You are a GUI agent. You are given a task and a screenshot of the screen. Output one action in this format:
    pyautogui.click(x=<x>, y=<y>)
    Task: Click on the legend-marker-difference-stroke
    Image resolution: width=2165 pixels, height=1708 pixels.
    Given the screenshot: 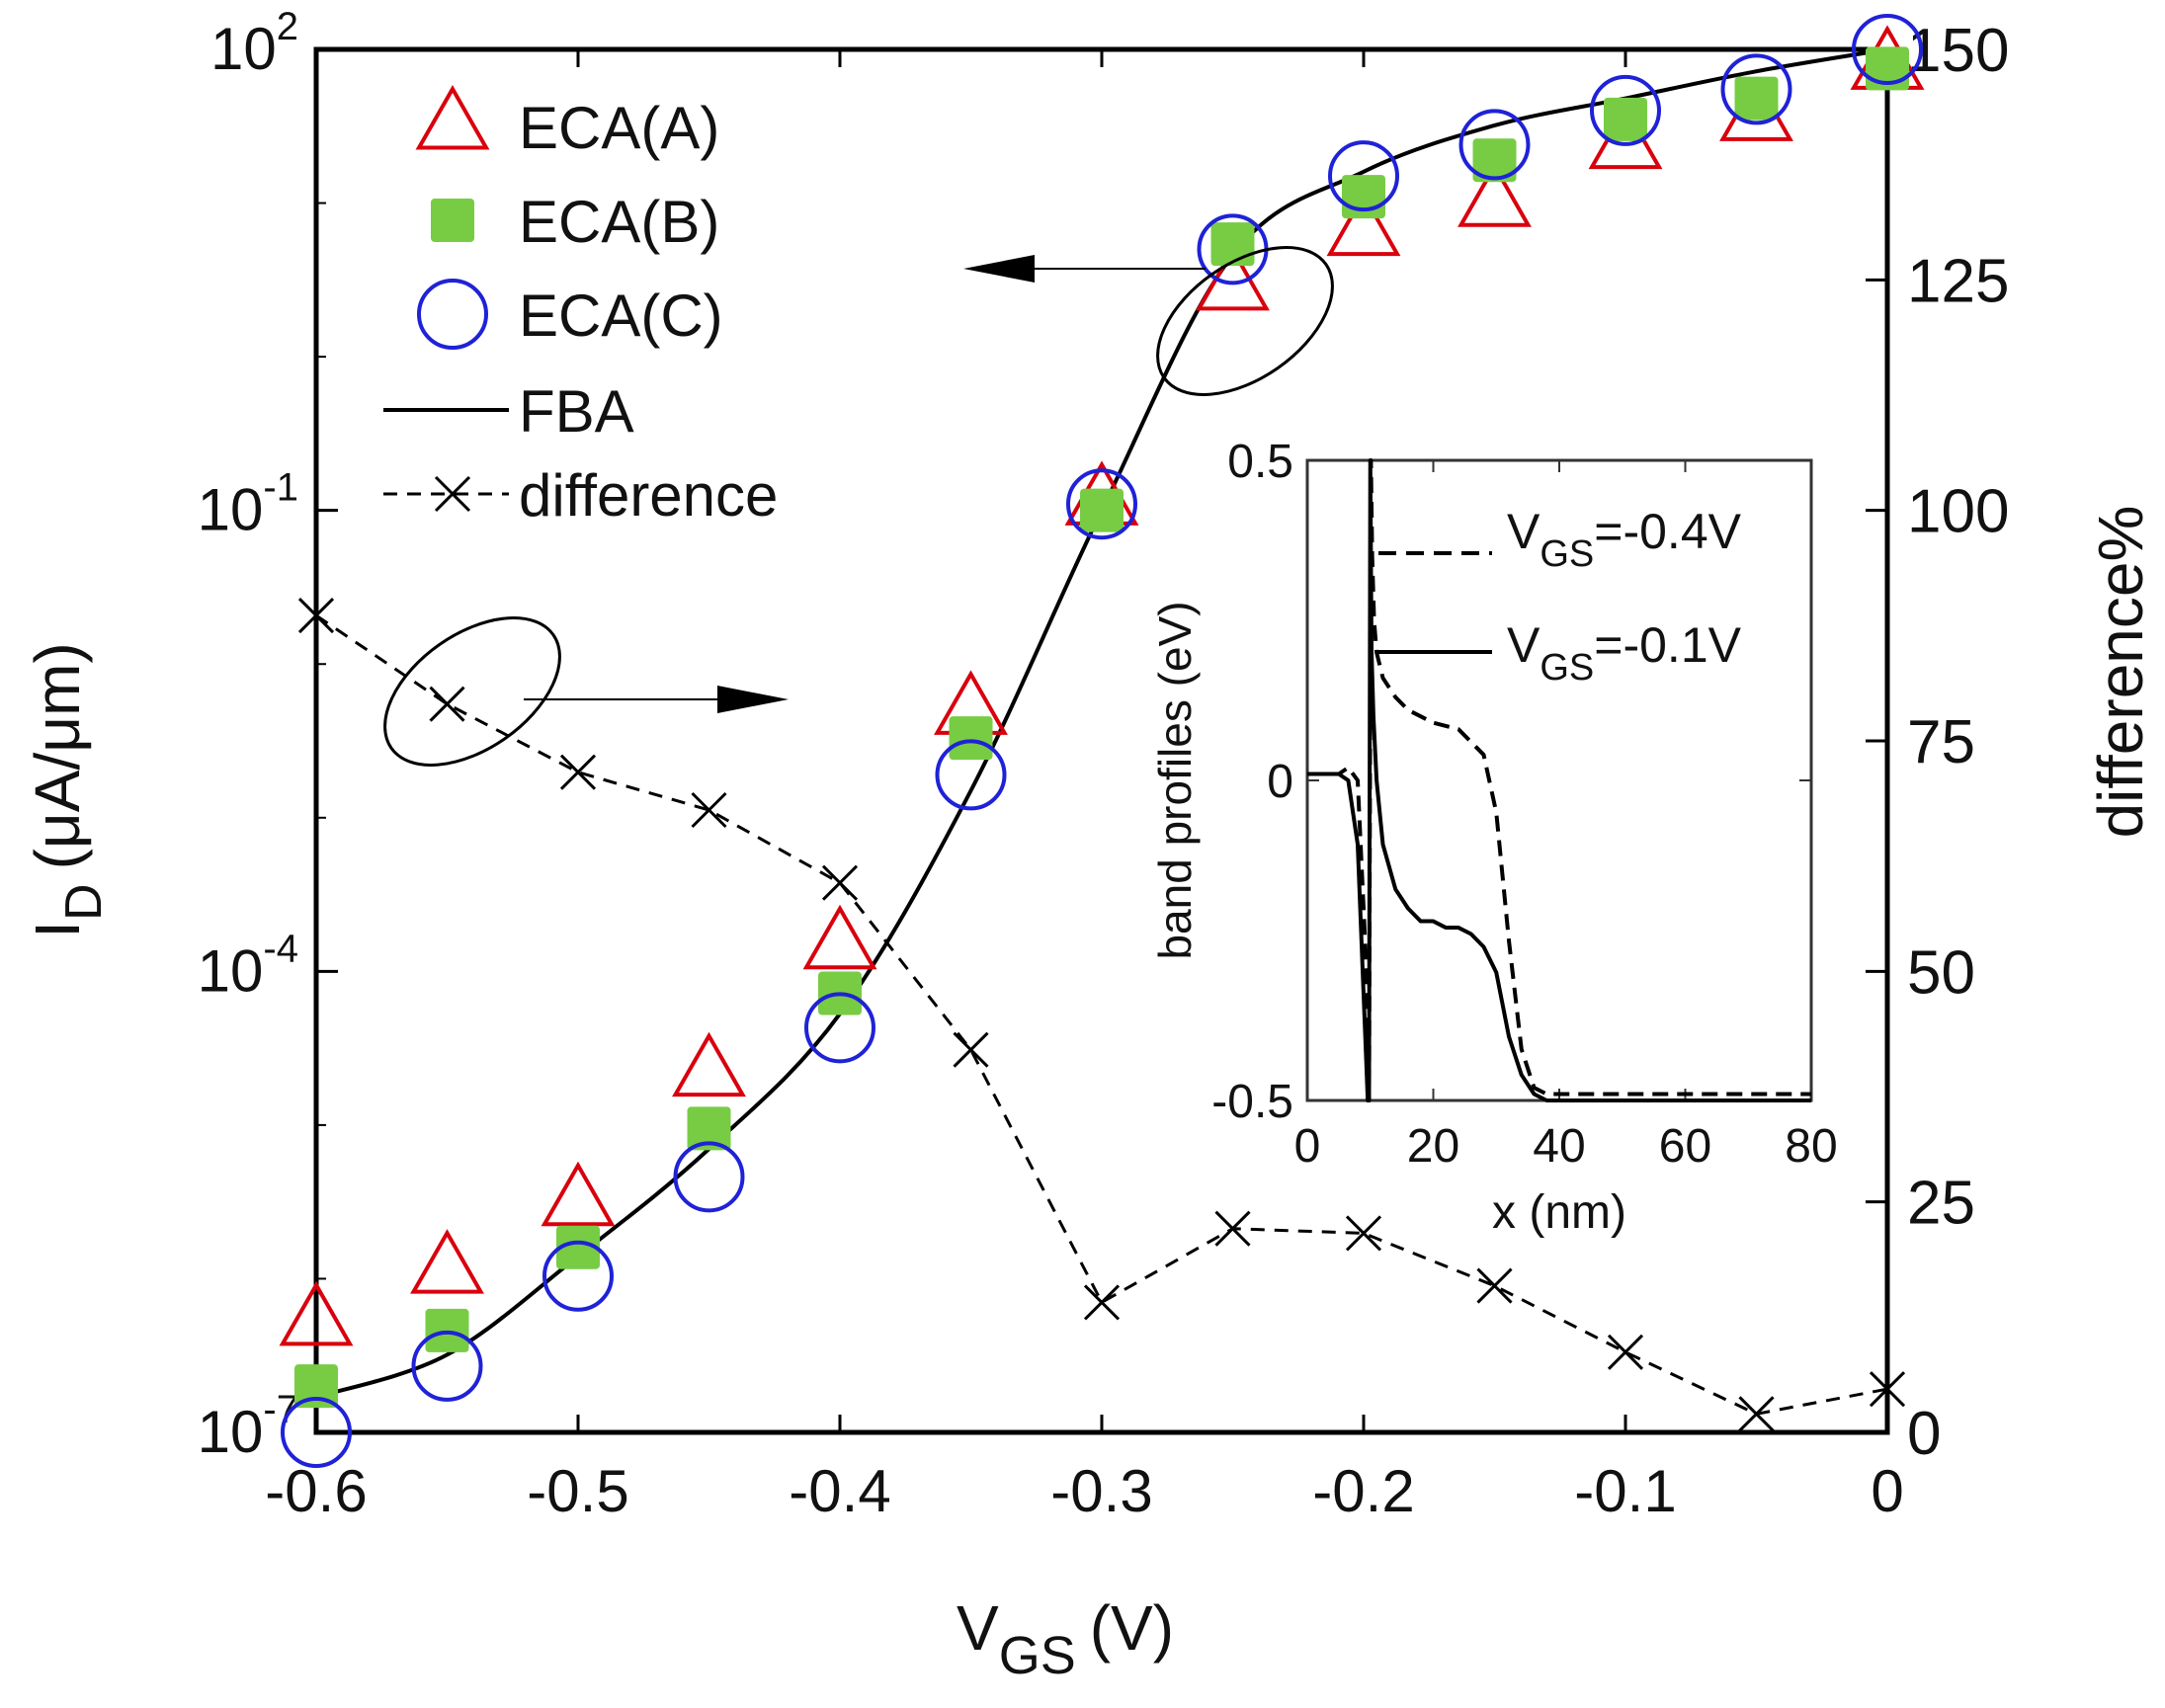 What is the action you would take?
    pyautogui.click(x=452, y=494)
    